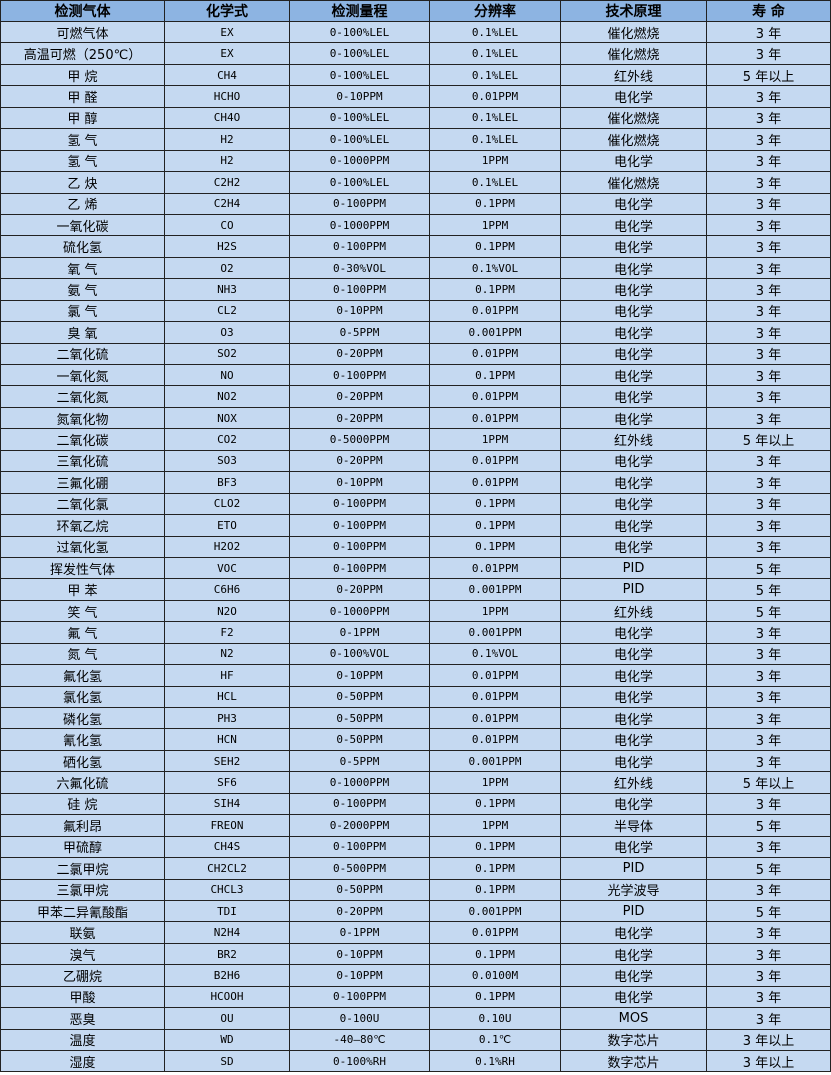 Image resolution: width=831 pixels, height=1075 pixels. I want to click on cell-gas: 乙 炔, so click(82, 182).